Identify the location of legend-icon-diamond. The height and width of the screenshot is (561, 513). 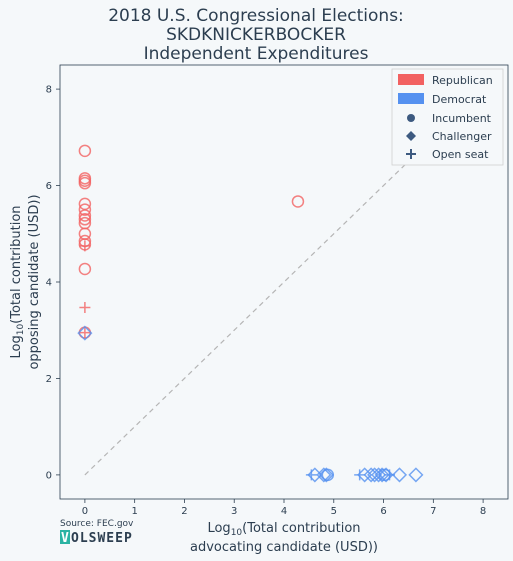
(411, 136).